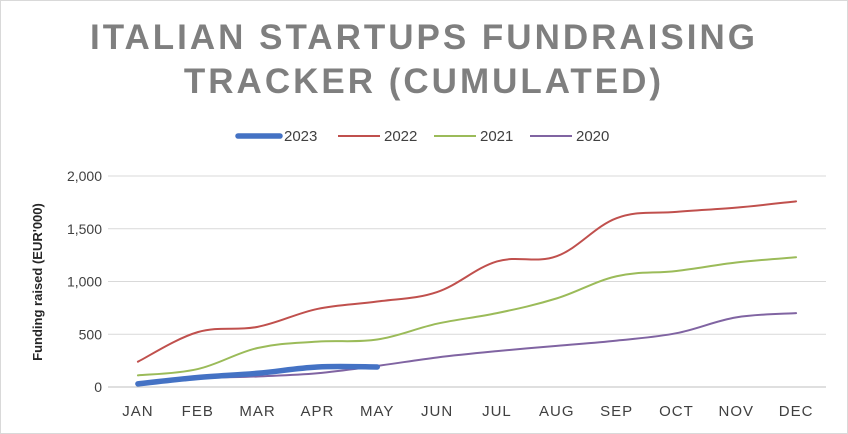  I want to click on x-tick-label: JUL, so click(497, 411).